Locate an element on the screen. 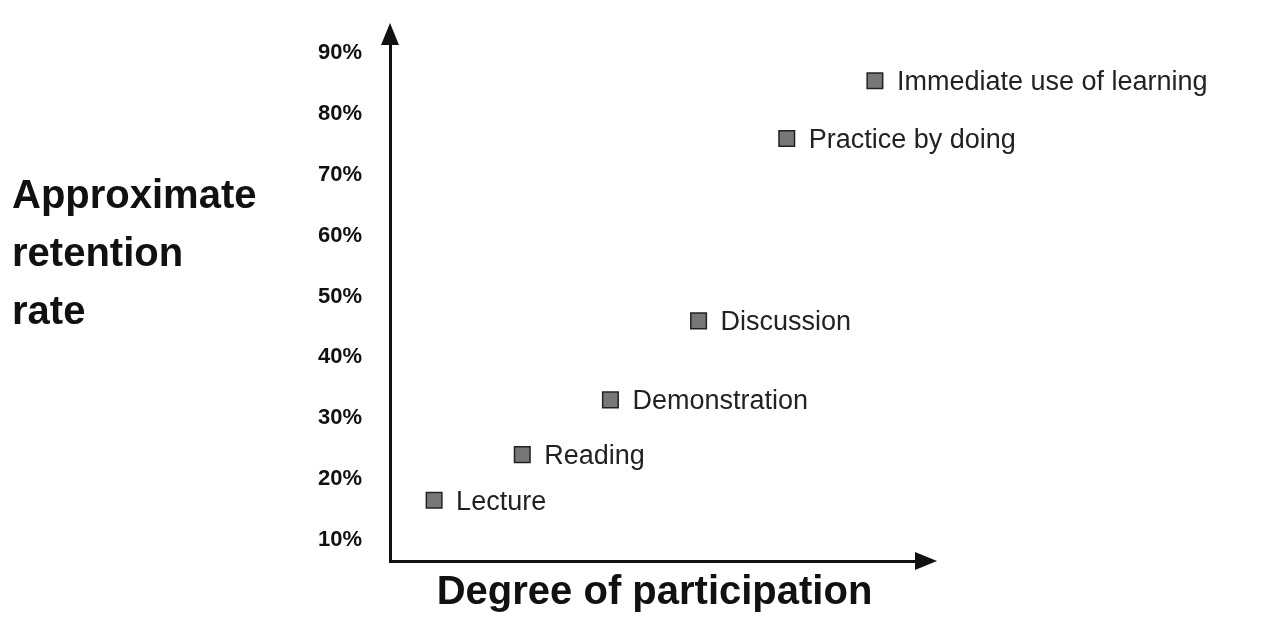 The height and width of the screenshot is (621, 1281). x-axis-title: Degree of participation is located at coordinates (654, 590).